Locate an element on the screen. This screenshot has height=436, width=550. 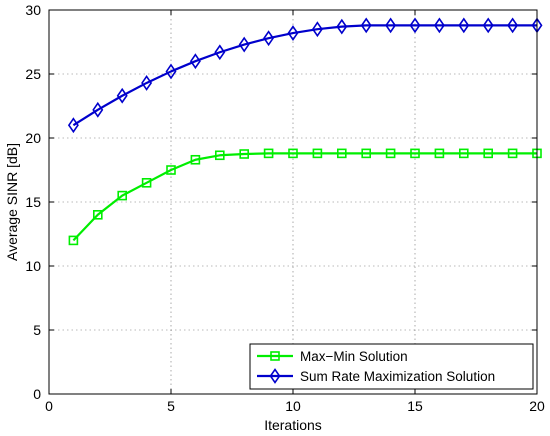
legend-box is located at coordinates (391, 366).